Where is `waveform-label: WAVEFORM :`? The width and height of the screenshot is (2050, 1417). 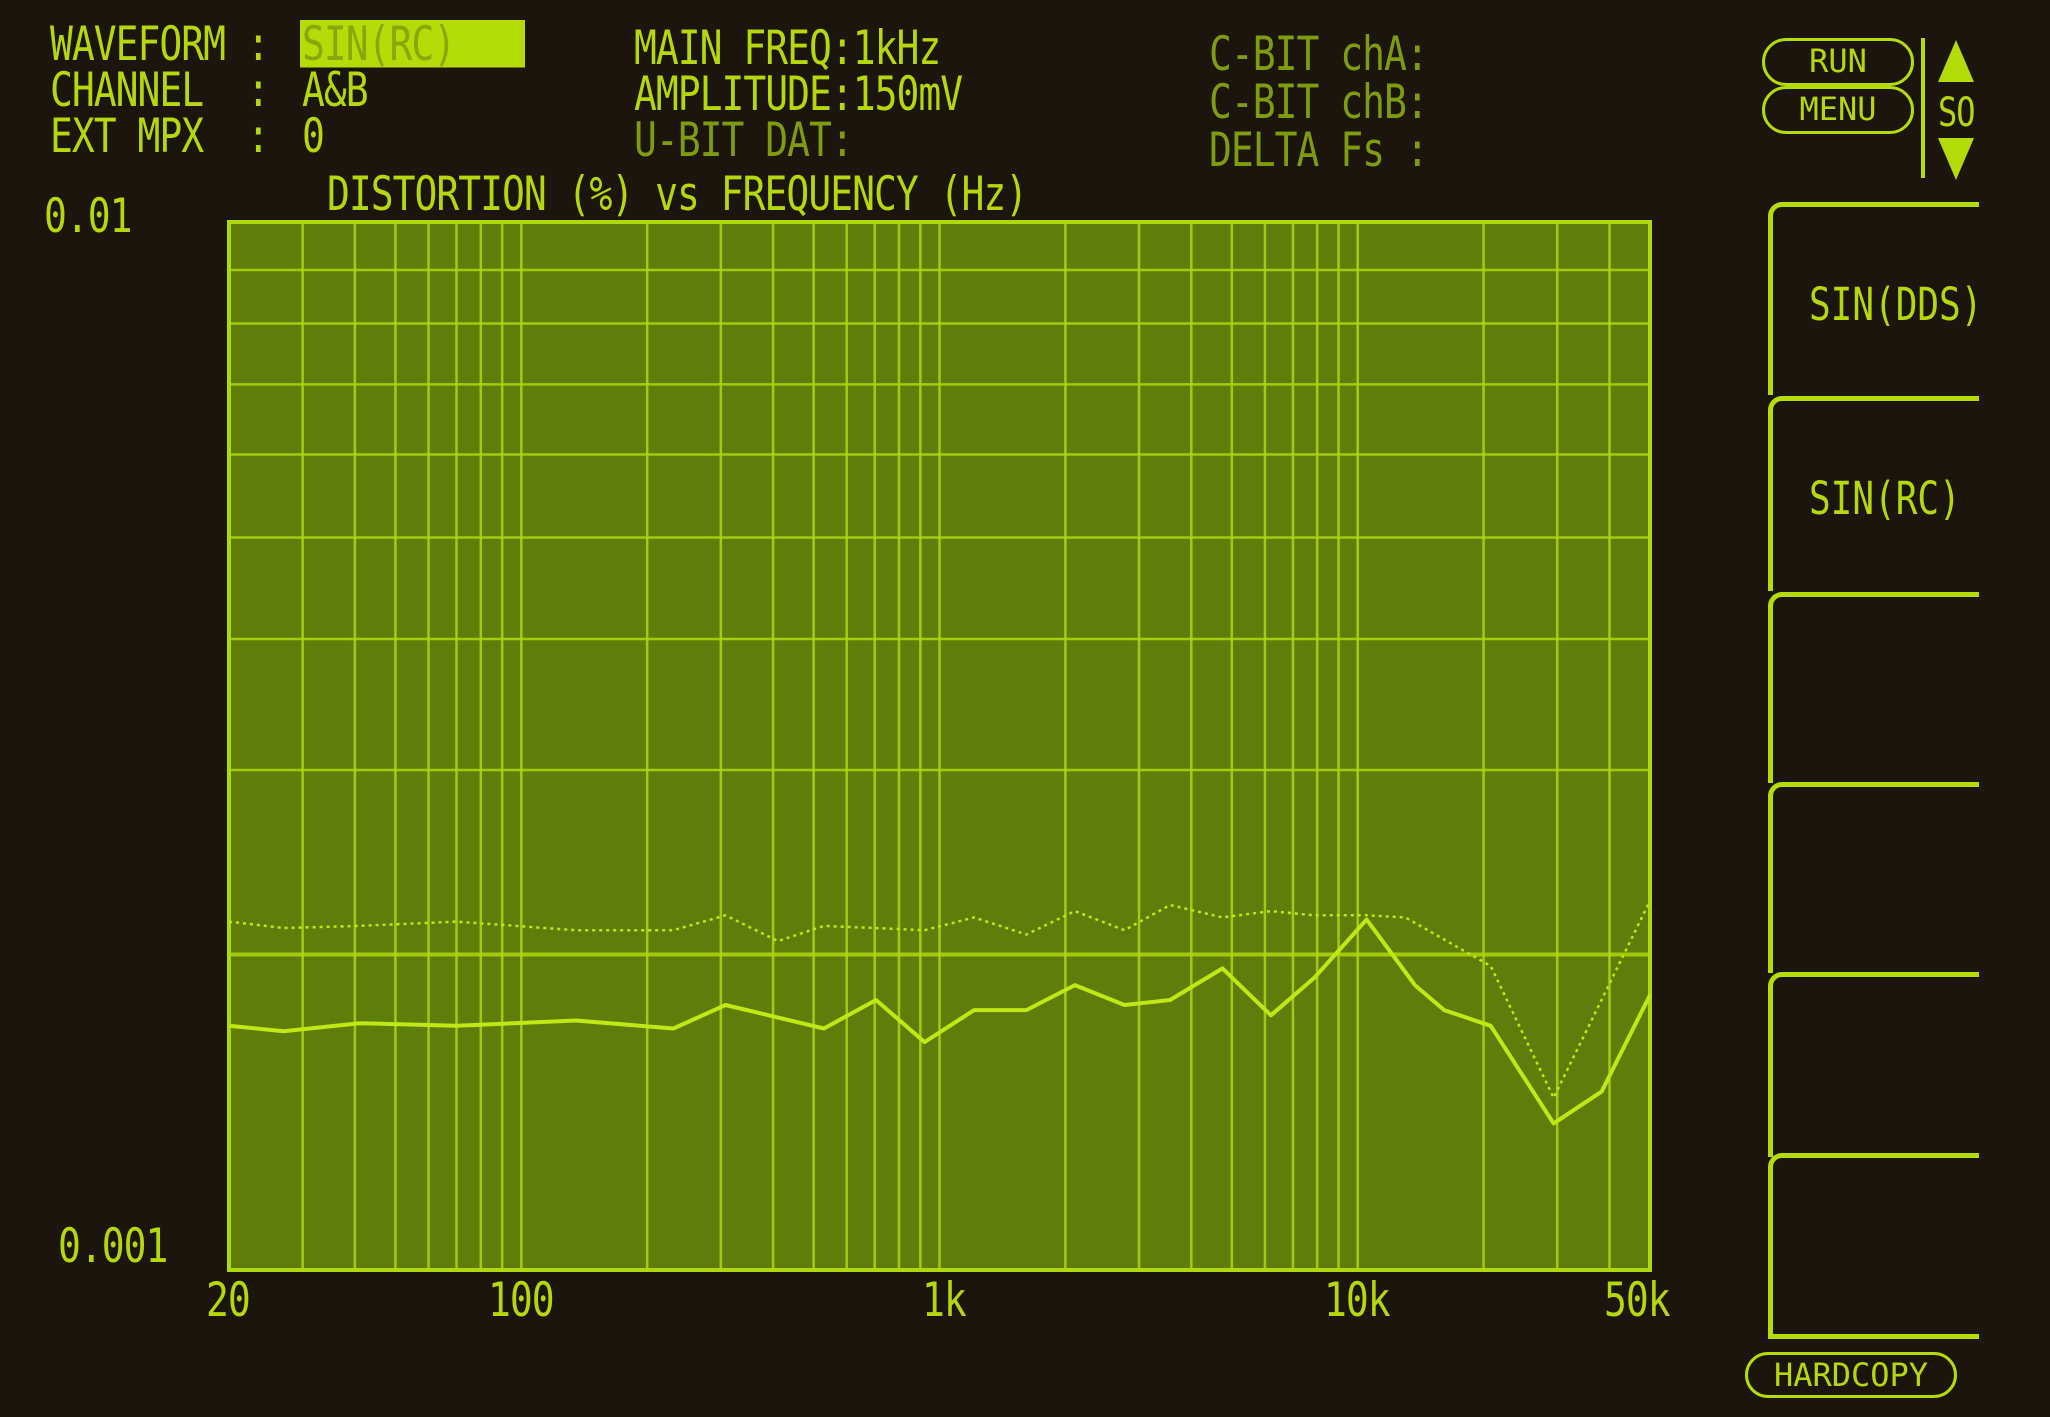
waveform-label: WAVEFORM : is located at coordinates (160, 44).